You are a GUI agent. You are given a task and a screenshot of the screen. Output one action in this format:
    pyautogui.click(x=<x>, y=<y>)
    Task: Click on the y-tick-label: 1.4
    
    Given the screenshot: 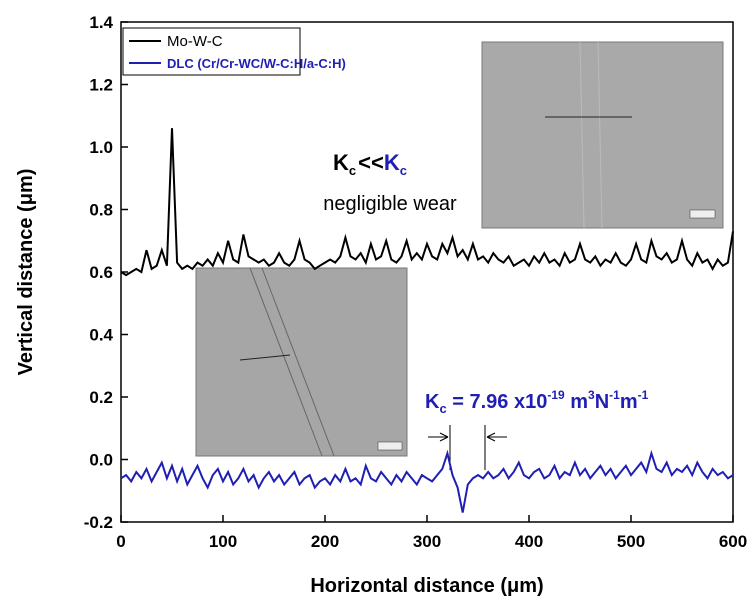 What is the action you would take?
    pyautogui.click(x=101, y=22)
    